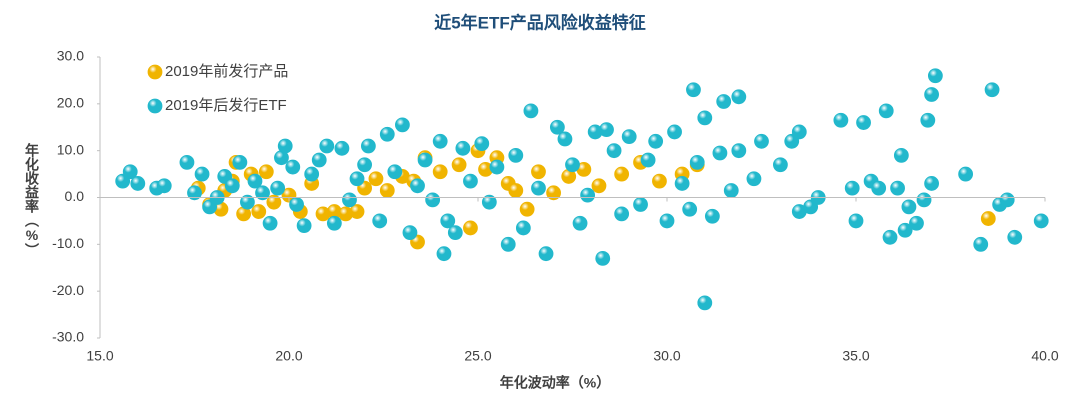 This screenshot has height=413, width=1080. What do you see at coordinates (68, 243) in the screenshot?
I see `y-tick-label: -10.0` at bounding box center [68, 243].